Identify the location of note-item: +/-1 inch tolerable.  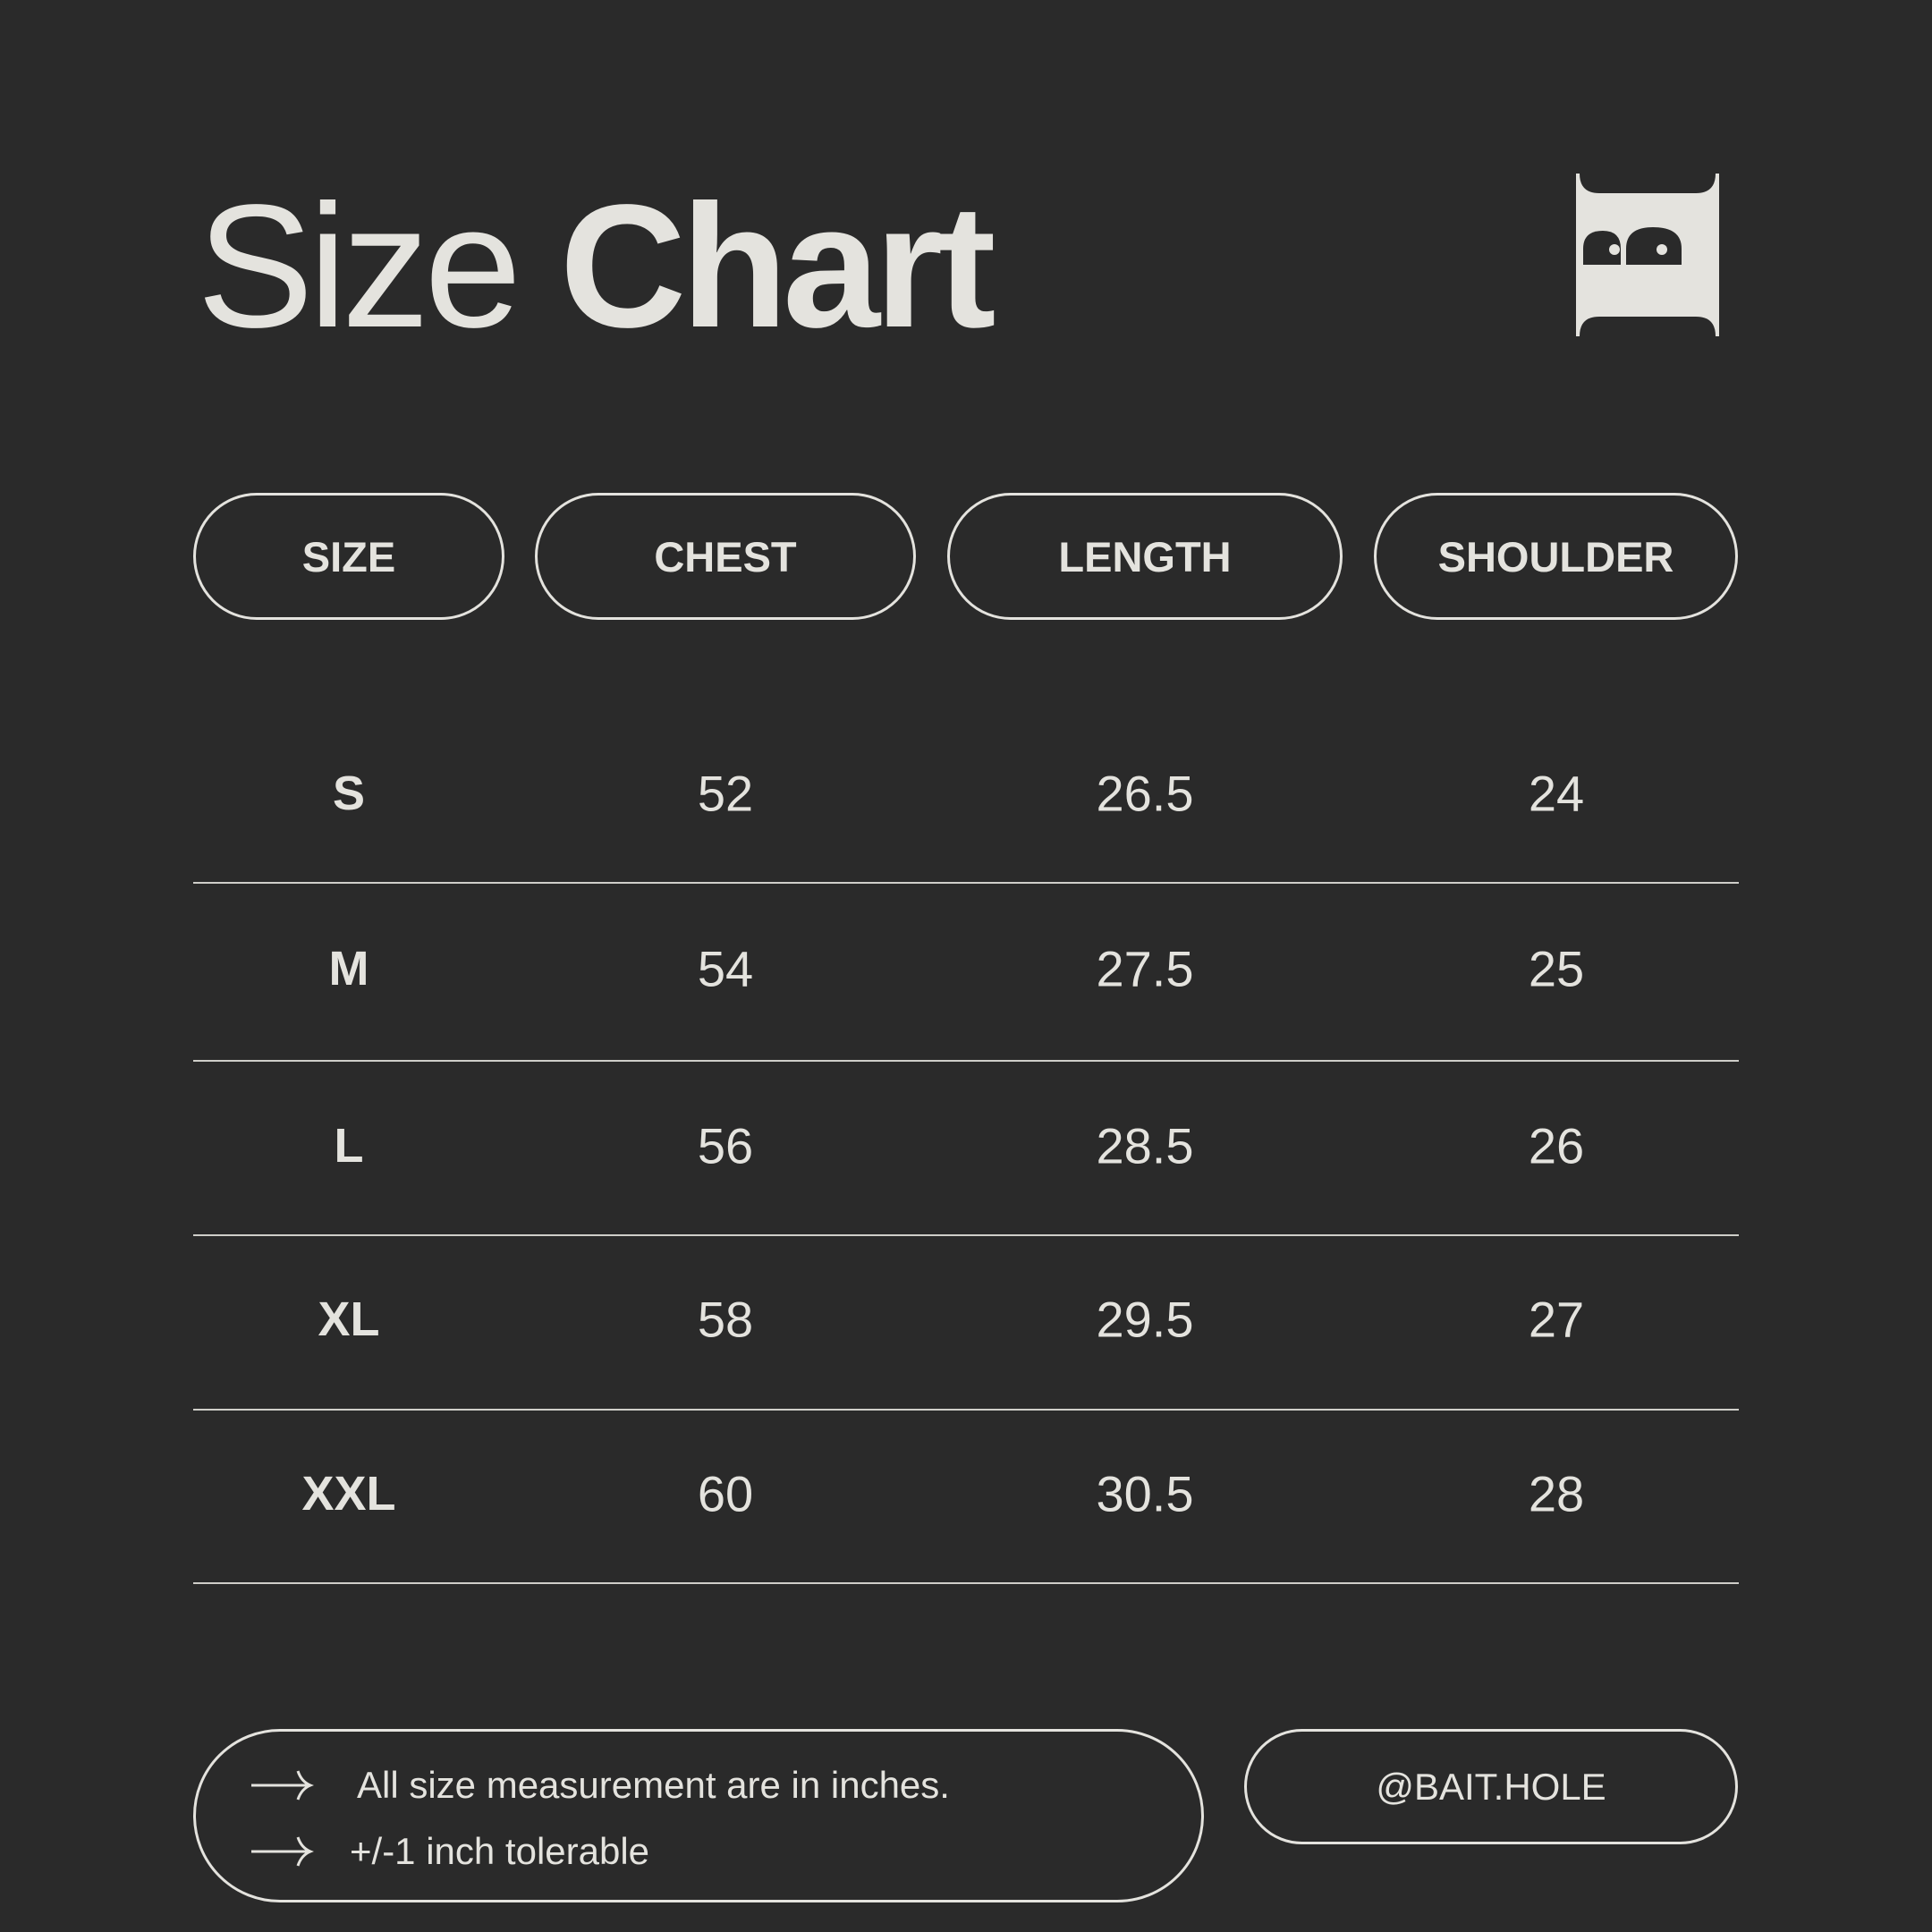
(449, 1851).